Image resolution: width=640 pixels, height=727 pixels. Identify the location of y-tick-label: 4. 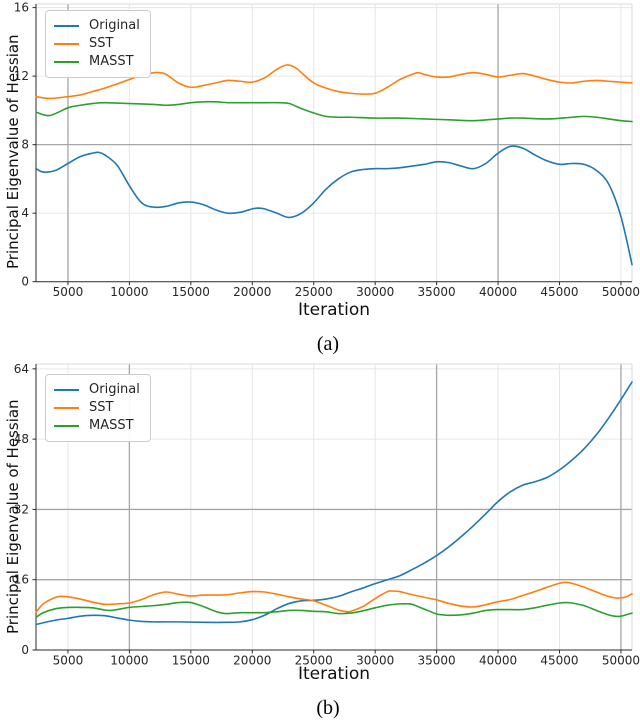
(25, 213).